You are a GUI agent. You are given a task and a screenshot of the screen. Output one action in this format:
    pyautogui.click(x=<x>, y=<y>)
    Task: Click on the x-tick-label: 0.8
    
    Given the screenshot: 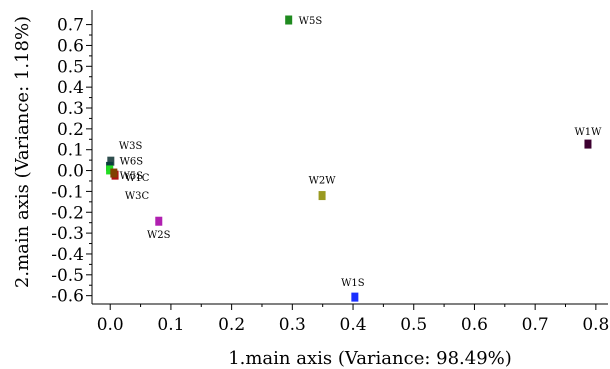 What is the action you would take?
    pyautogui.click(x=595, y=325)
    